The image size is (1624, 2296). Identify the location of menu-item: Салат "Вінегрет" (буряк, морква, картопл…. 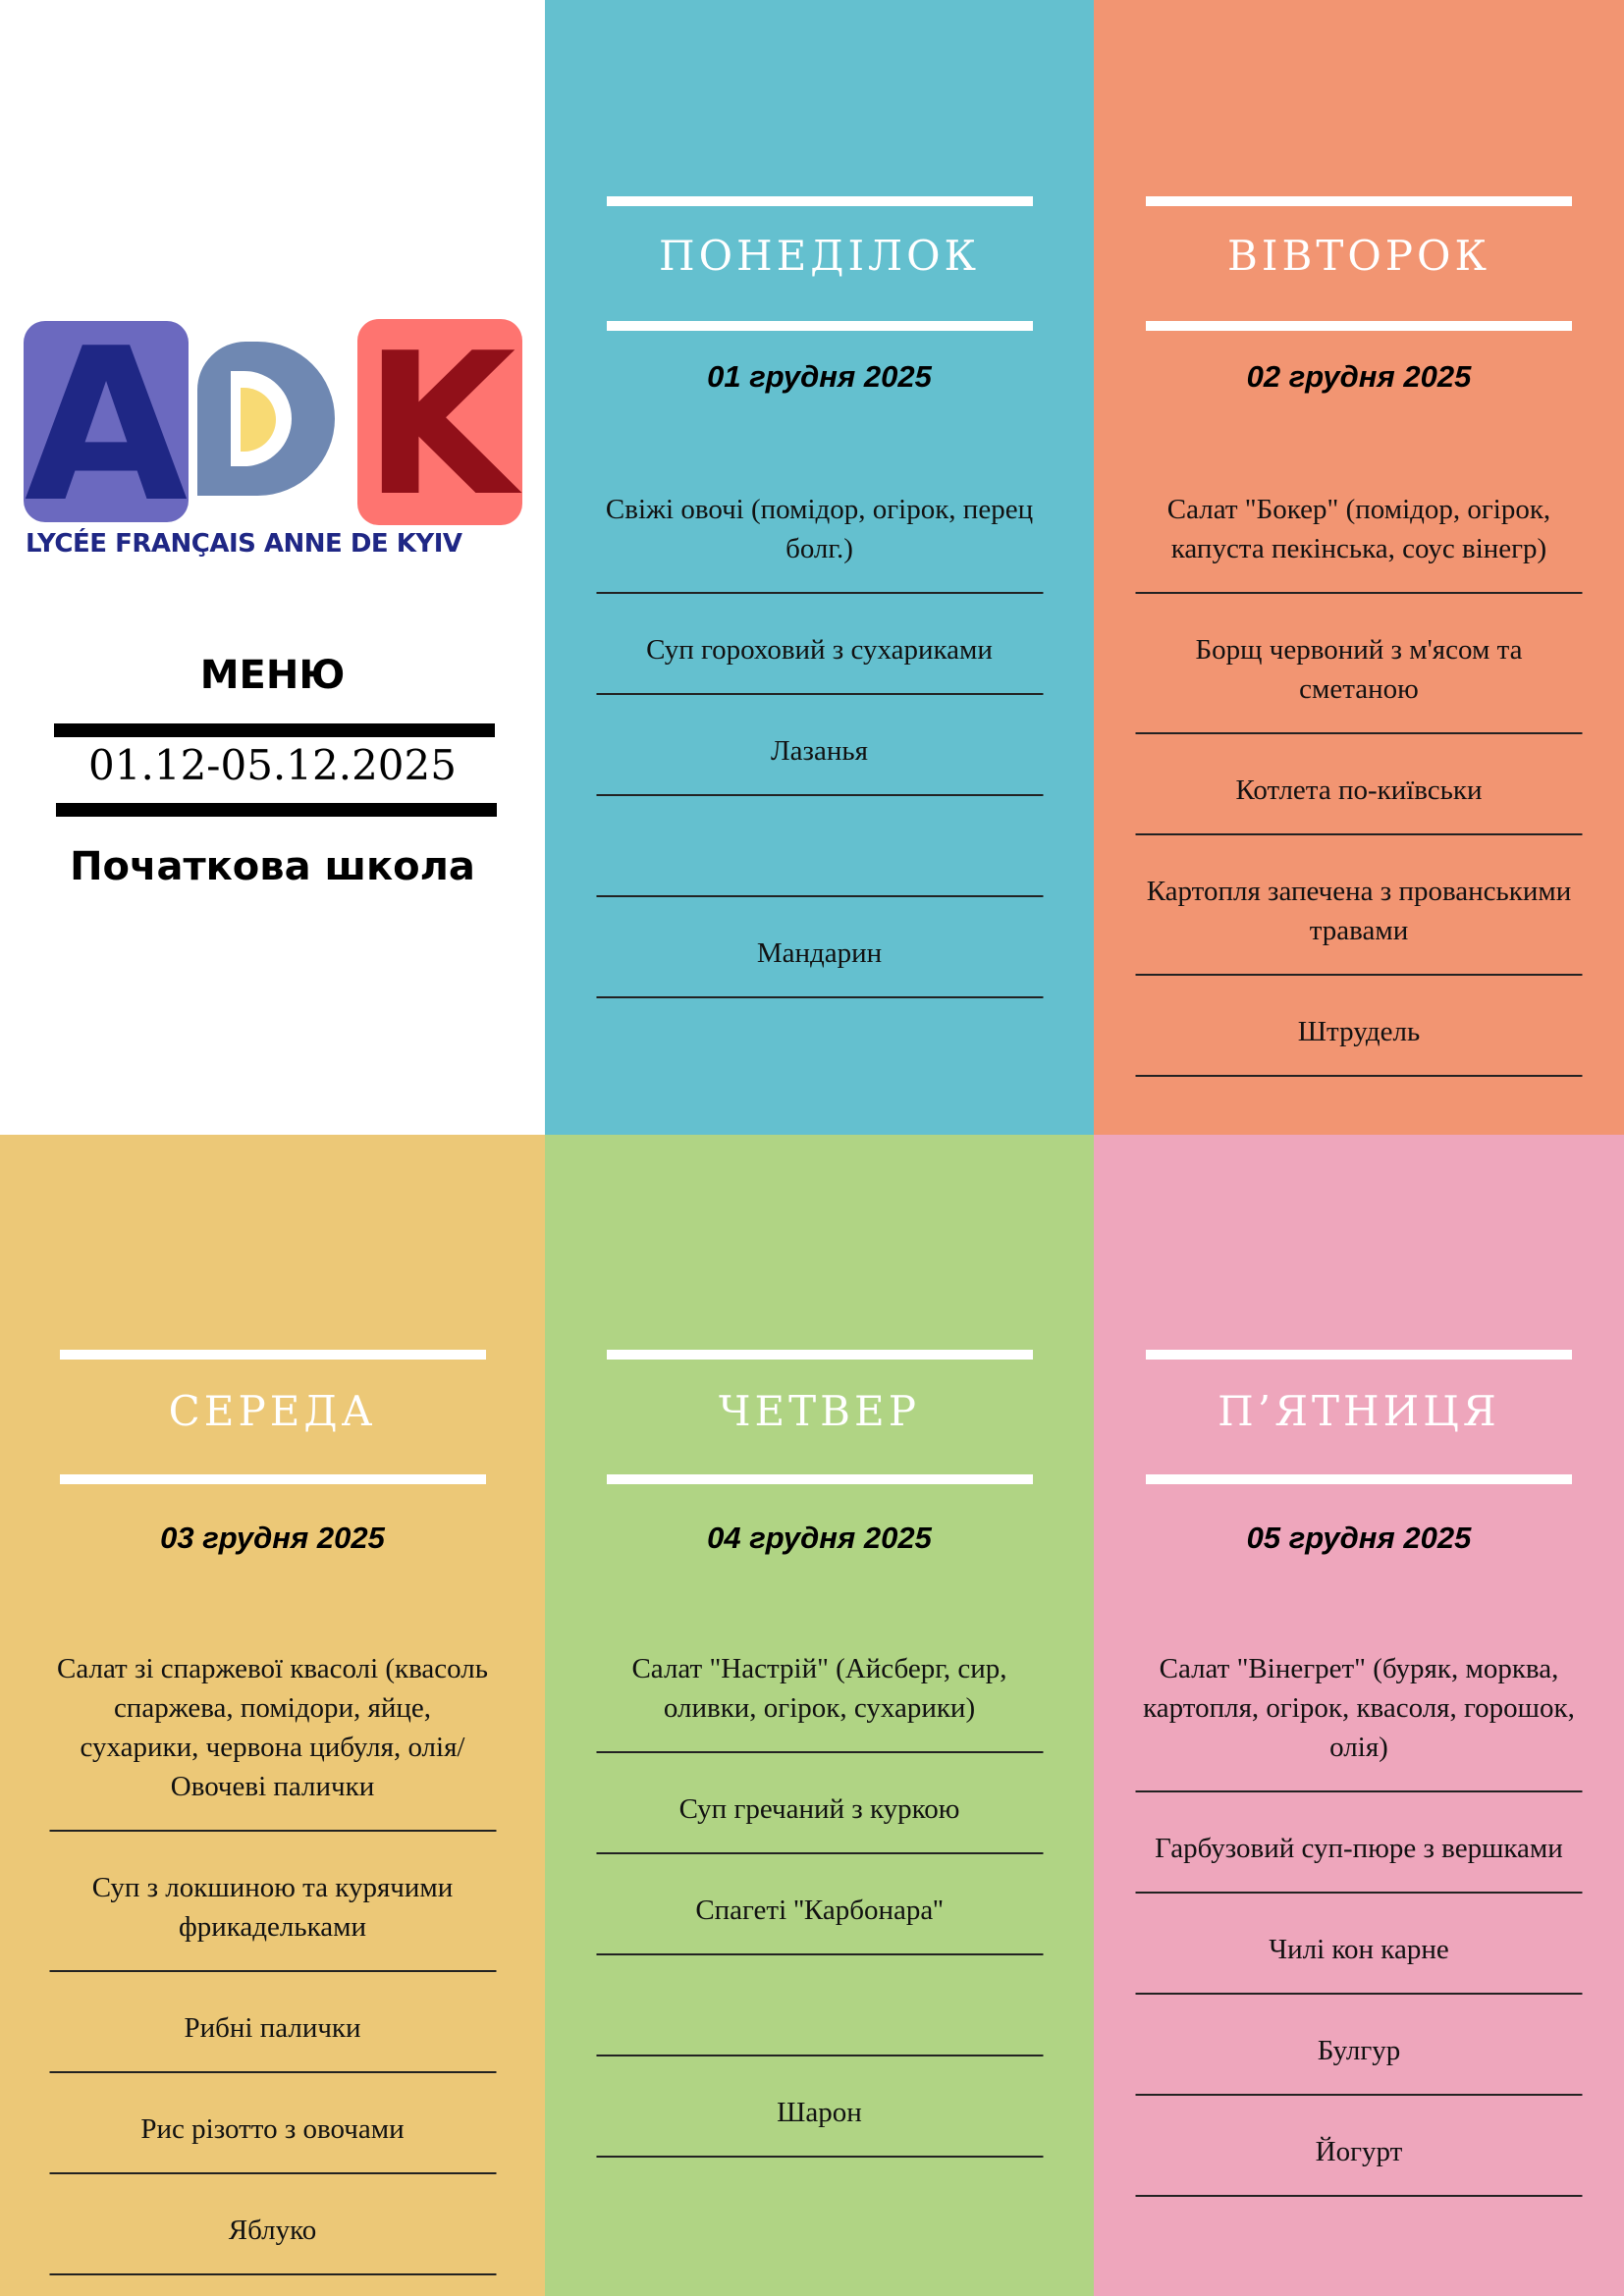
(1359, 1702).